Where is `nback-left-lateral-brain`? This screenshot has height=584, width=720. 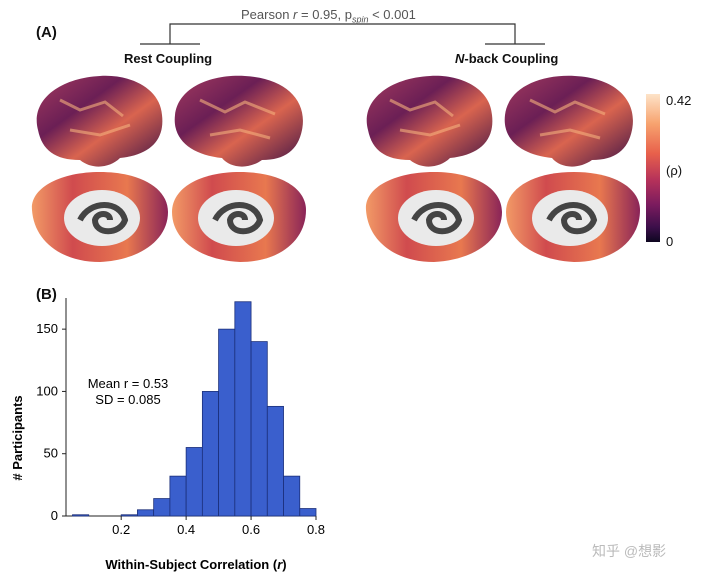 nback-left-lateral-brain is located at coordinates (429, 121).